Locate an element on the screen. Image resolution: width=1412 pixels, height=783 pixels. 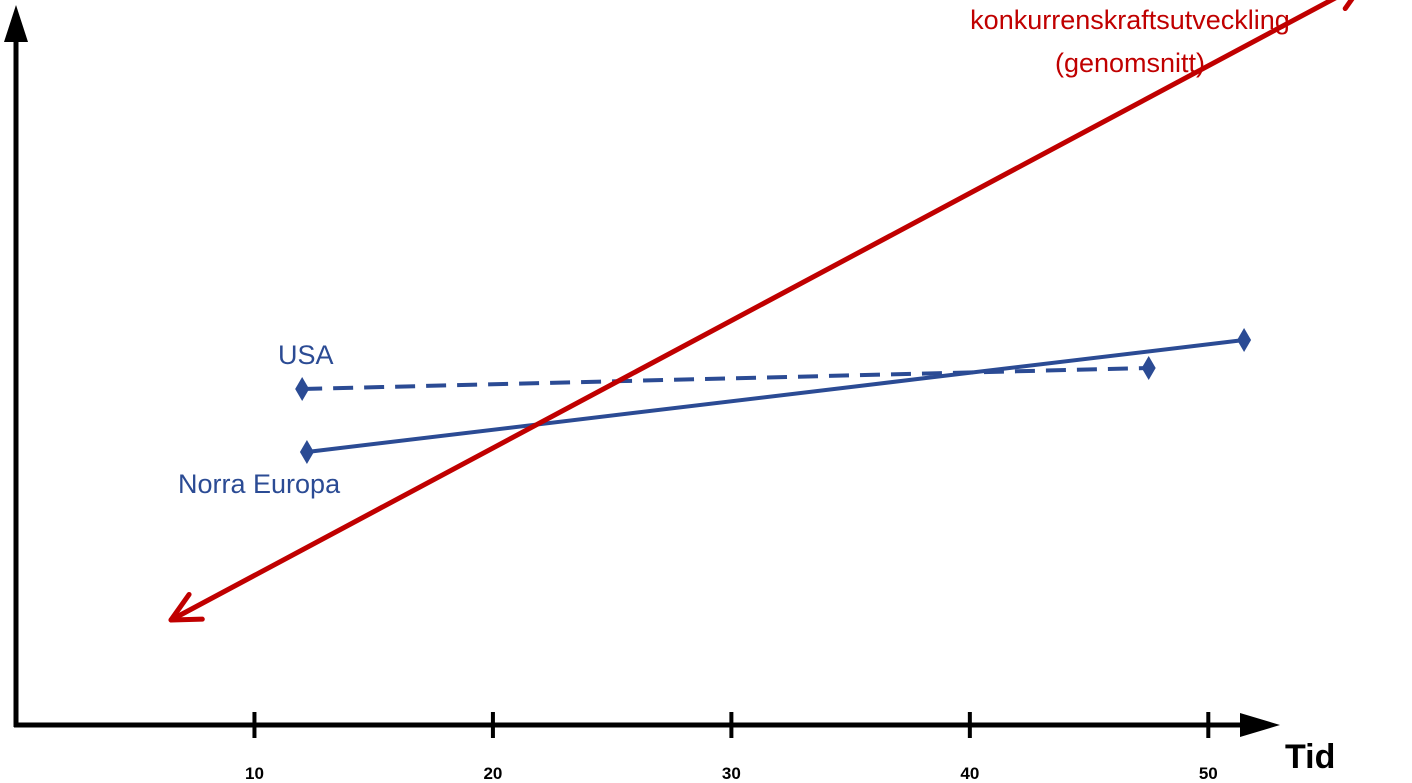
x-tick-label-20: 20 is located at coordinates (492, 773).